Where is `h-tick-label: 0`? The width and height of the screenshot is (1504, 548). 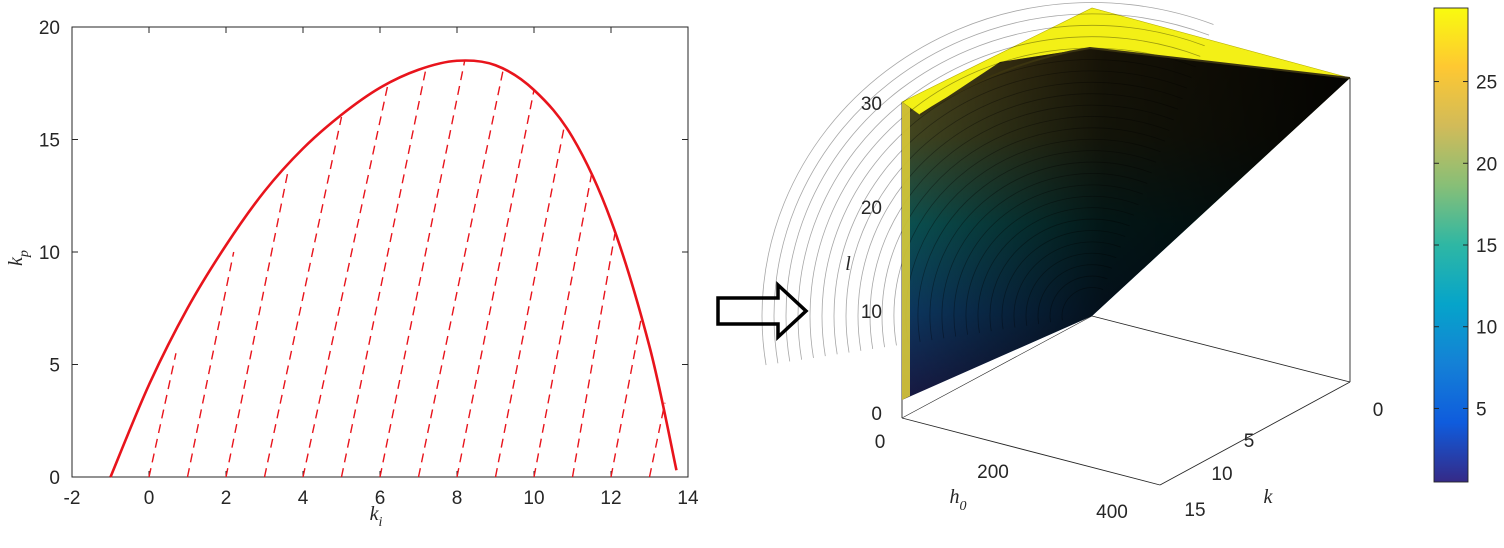 h-tick-label: 0 is located at coordinates (880, 442).